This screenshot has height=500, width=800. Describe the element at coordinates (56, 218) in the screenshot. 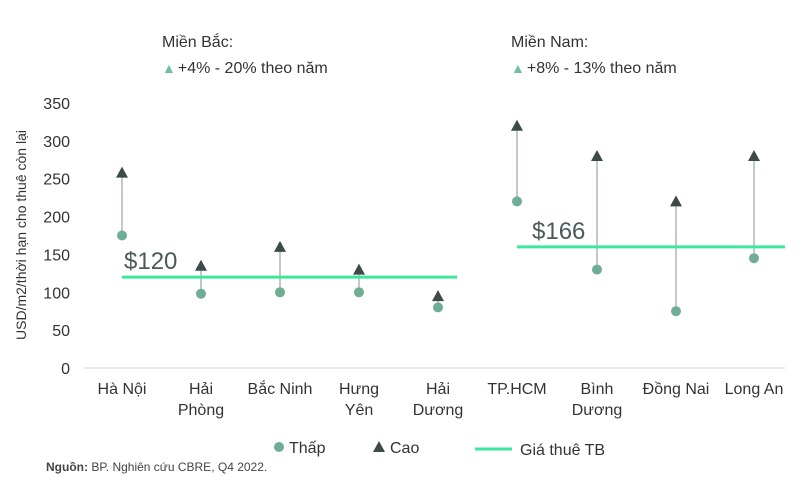

I see `y-tick-label: 200` at that location.